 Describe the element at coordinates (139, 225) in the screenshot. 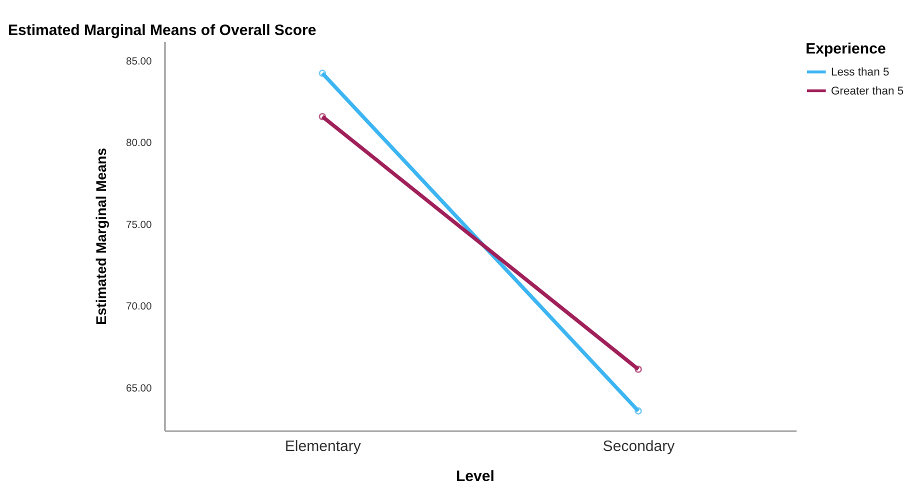

I see `y-tick-label: 75.00` at that location.